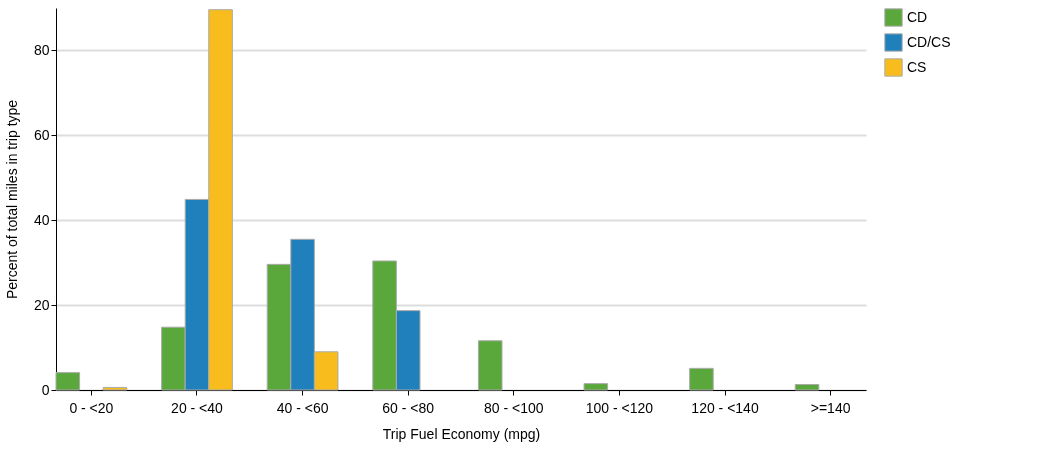 This screenshot has height=457, width=1052. I want to click on legend-label: CS, so click(917, 66).